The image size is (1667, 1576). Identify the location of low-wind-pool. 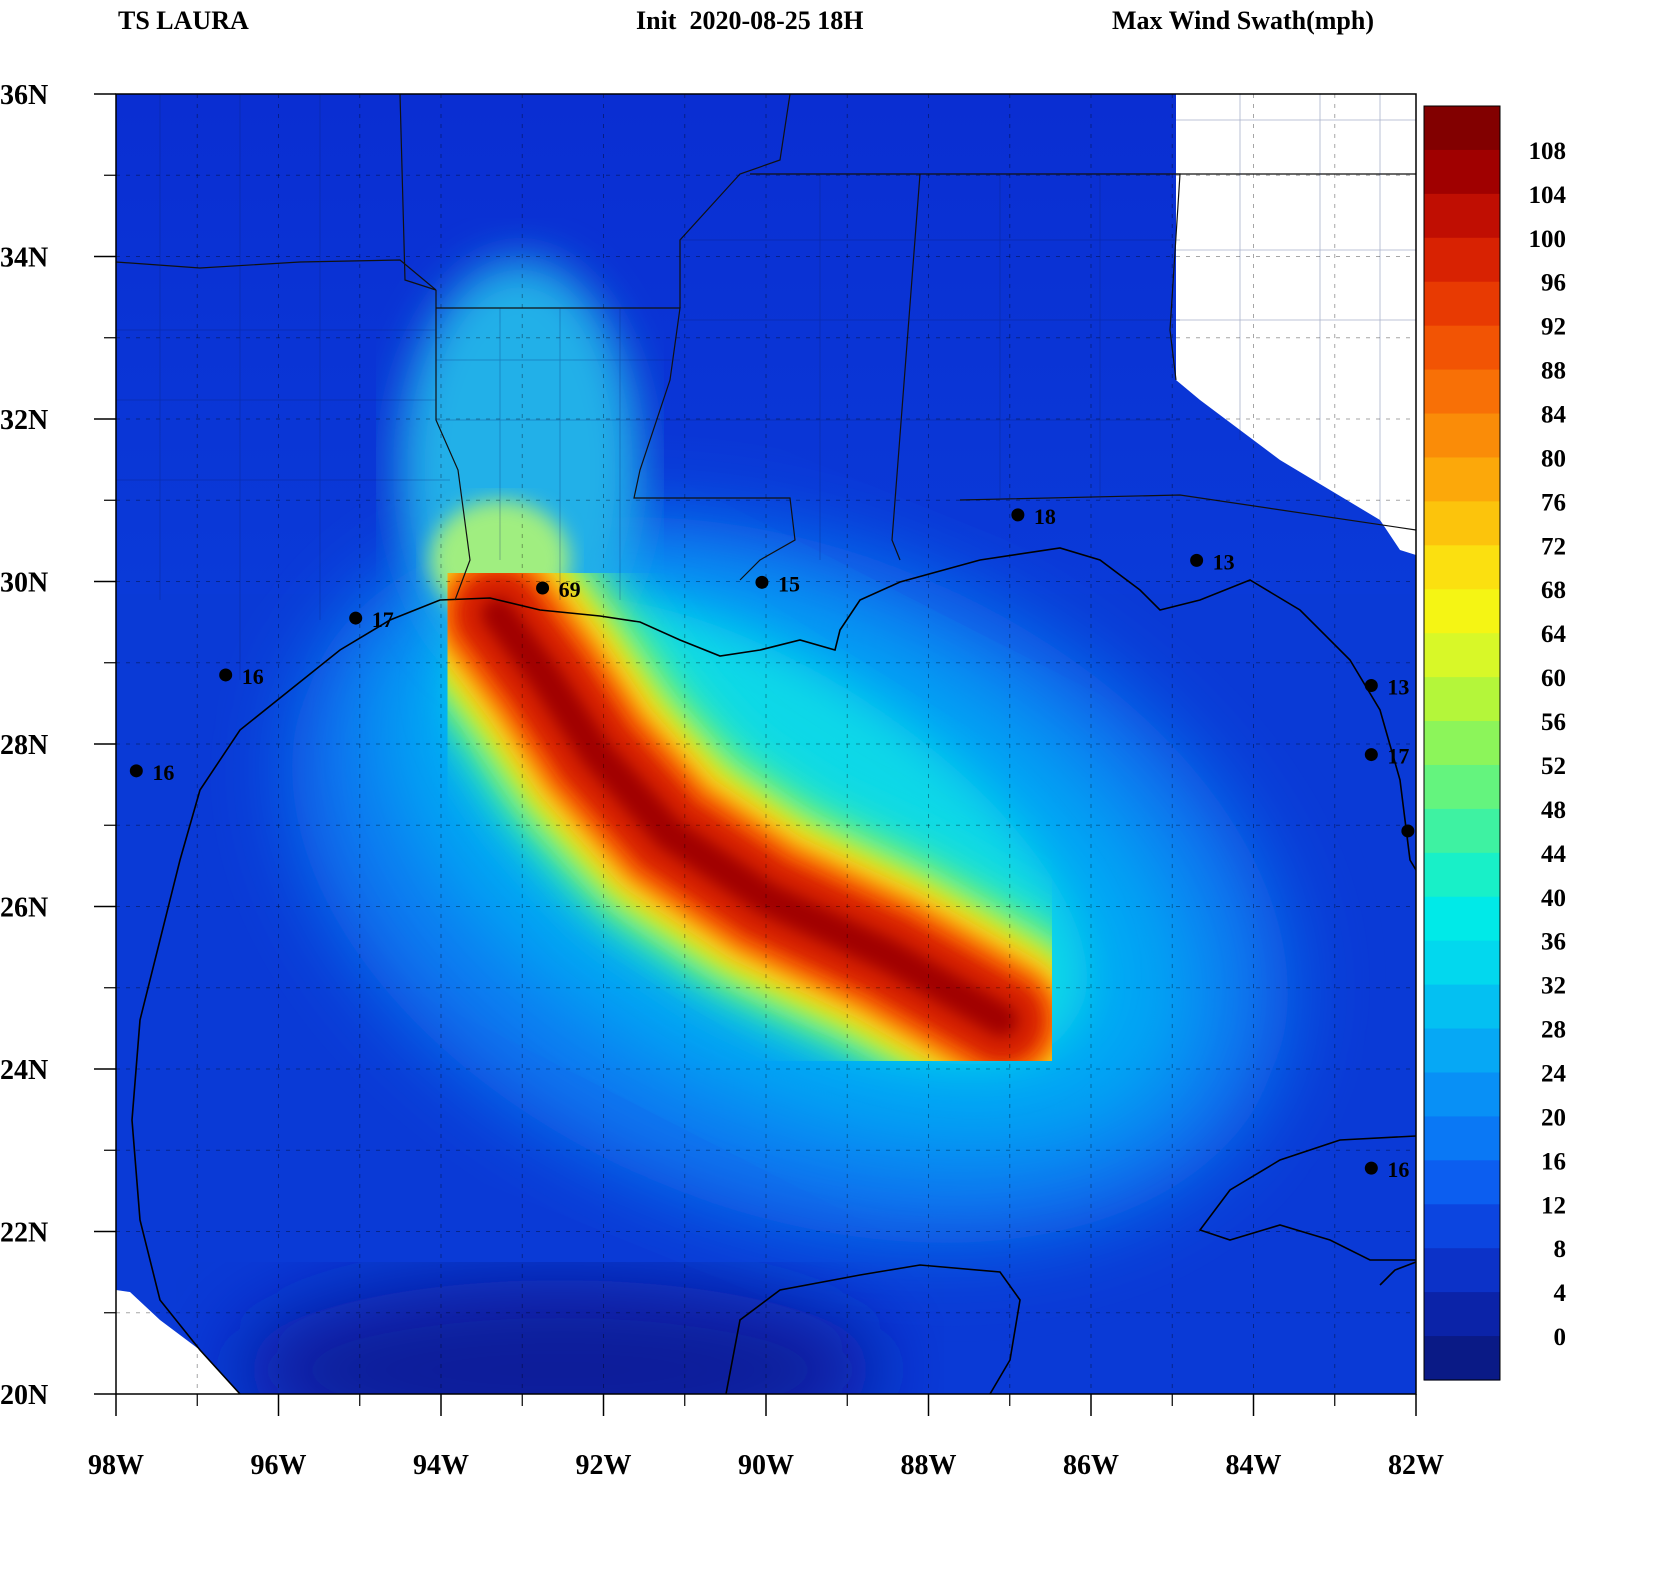
(560, 1337).